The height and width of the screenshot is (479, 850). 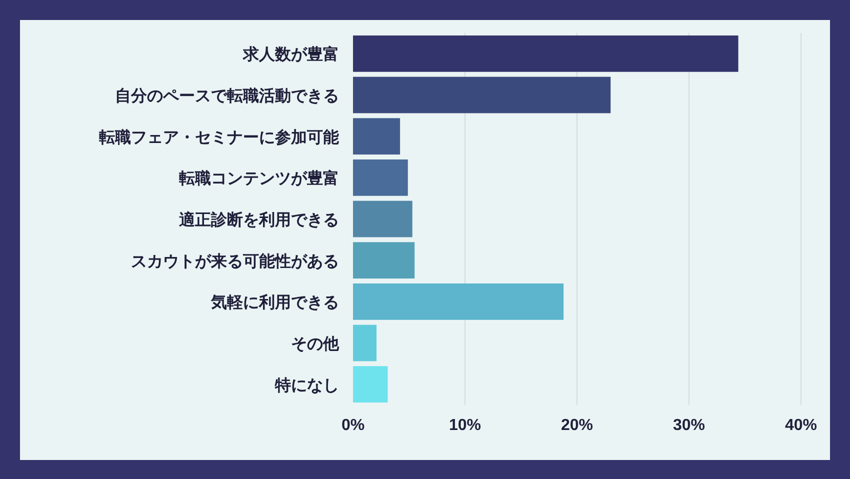 I want to click on x-tick-label: 20%, so click(x=577, y=425).